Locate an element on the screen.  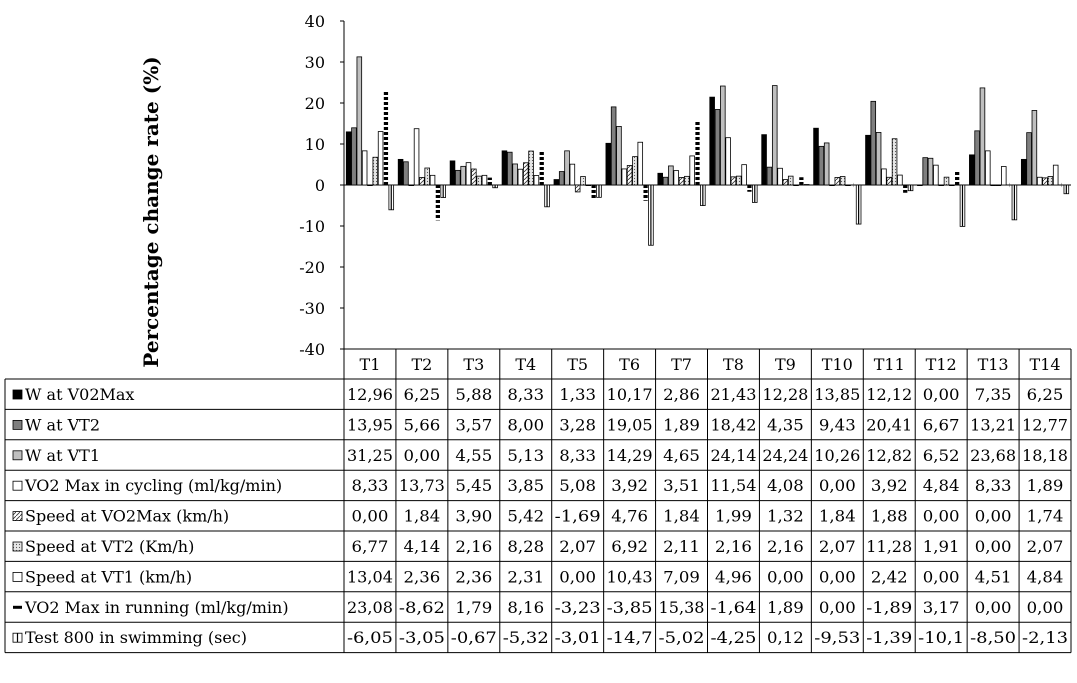
data-cell: -0,67 is located at coordinates (474, 637).